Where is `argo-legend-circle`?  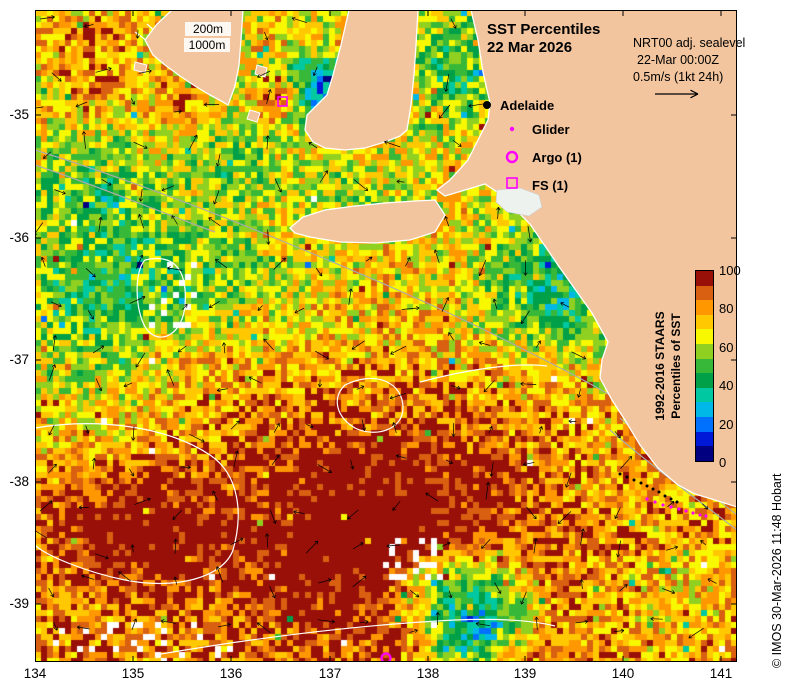
argo-legend-circle is located at coordinates (512, 157).